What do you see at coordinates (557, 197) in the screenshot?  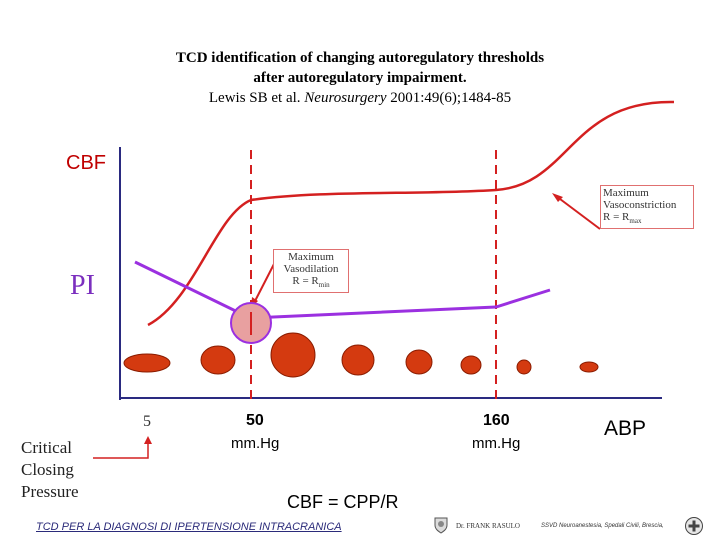 I see `vasoconstriction-arrowhead` at bounding box center [557, 197].